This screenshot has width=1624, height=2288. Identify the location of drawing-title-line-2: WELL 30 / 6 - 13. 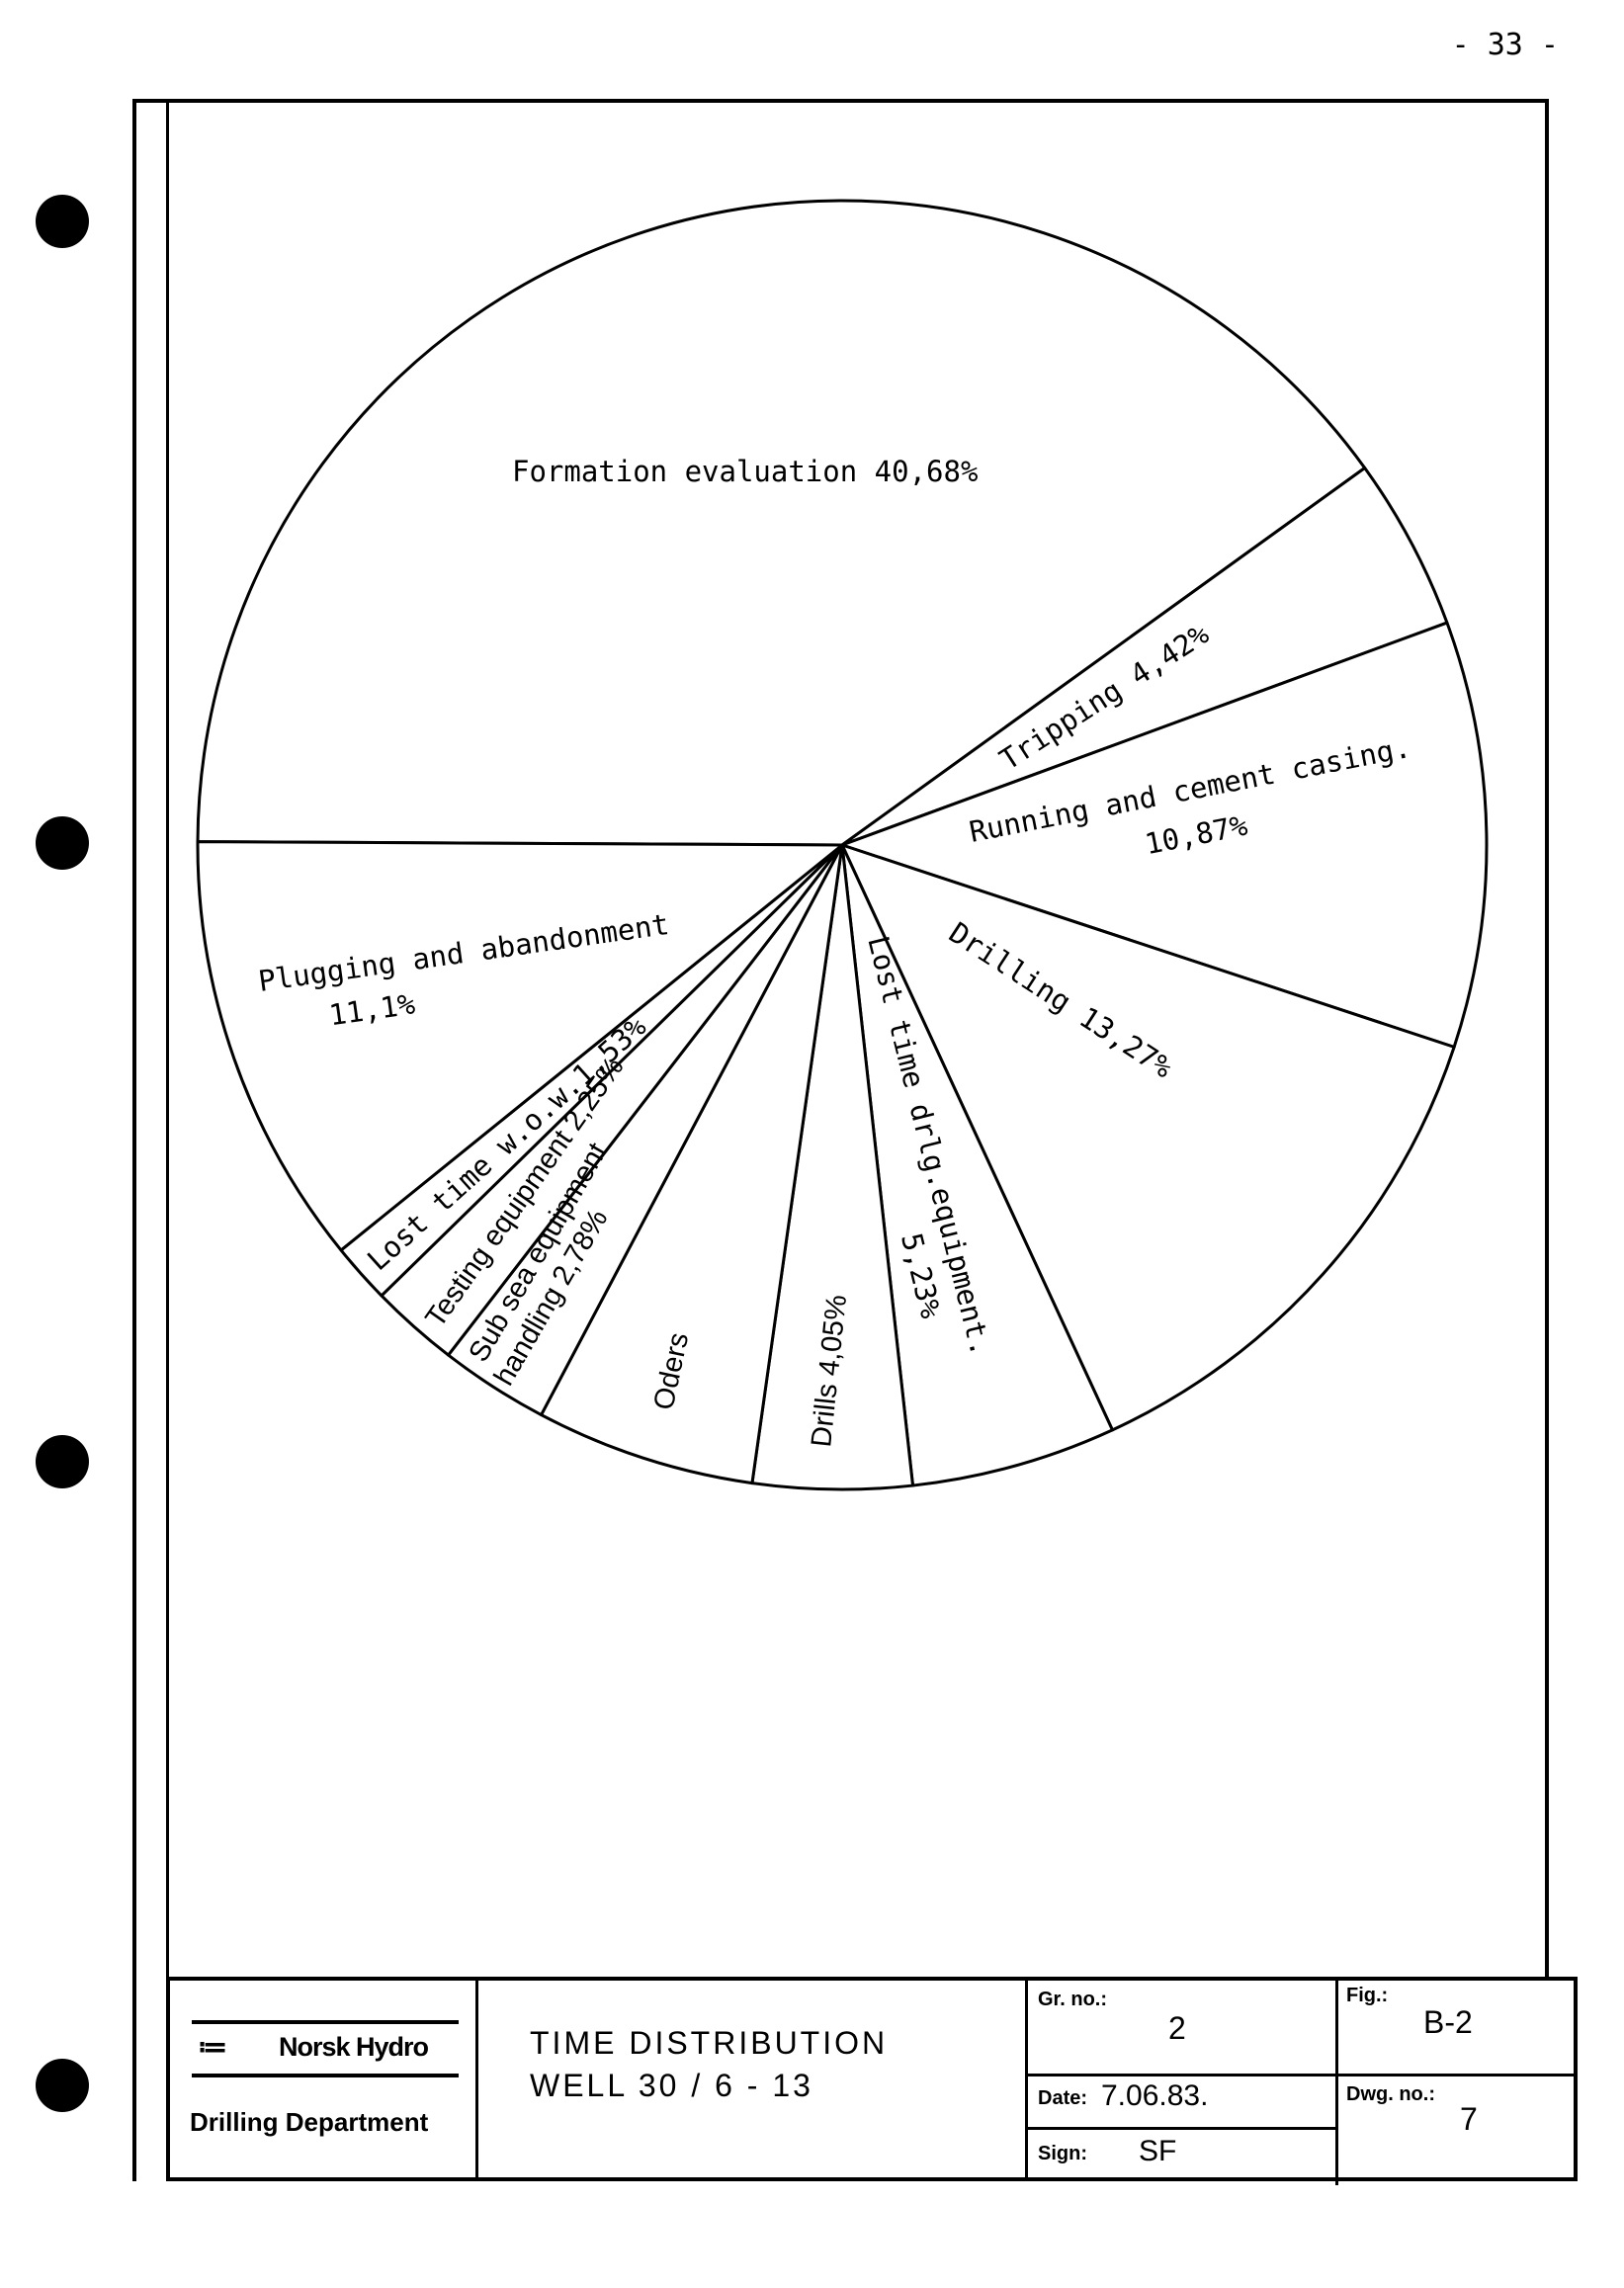
(671, 2086).